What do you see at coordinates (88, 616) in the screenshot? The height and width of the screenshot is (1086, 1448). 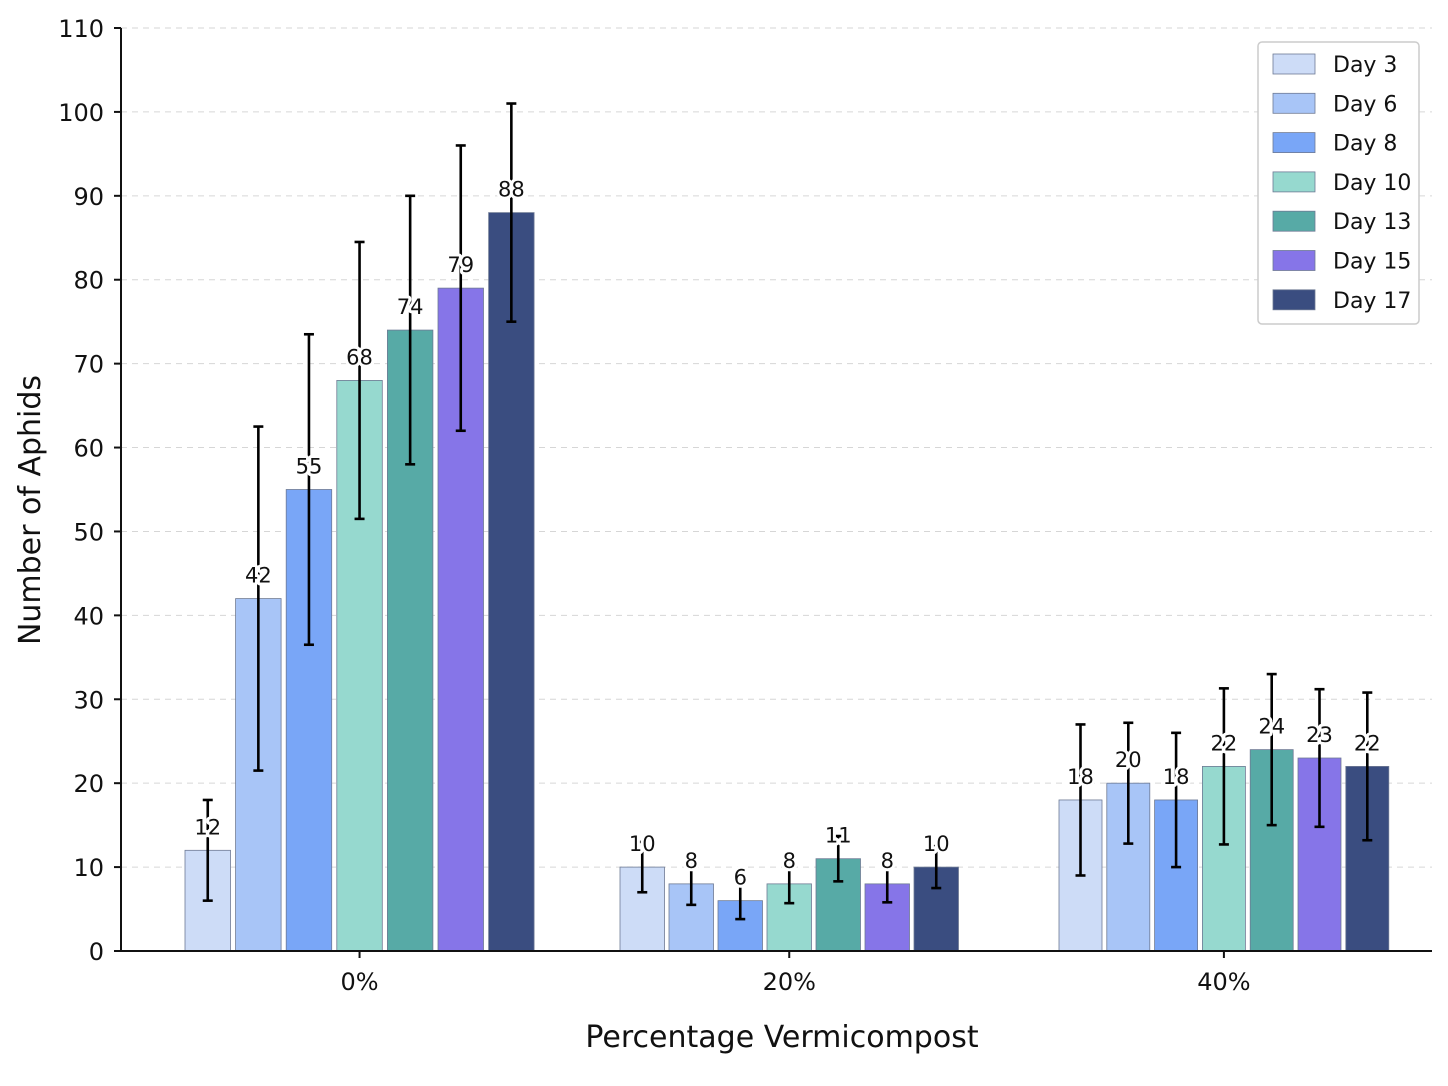 I see `y-tick-label: 40` at bounding box center [88, 616].